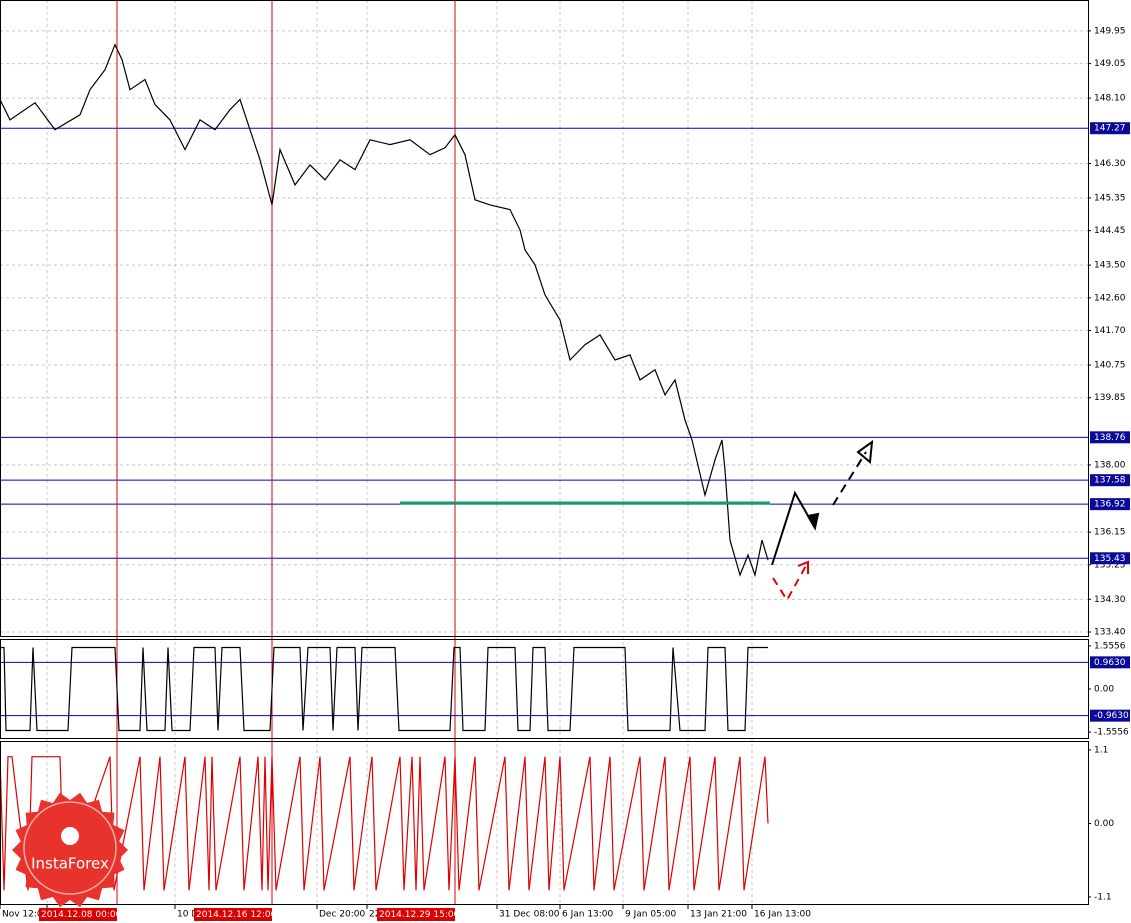 This screenshot has width=1131, height=923. What do you see at coordinates (1110, 164) in the screenshot?
I see `y-tick-label: 146.30` at bounding box center [1110, 164].